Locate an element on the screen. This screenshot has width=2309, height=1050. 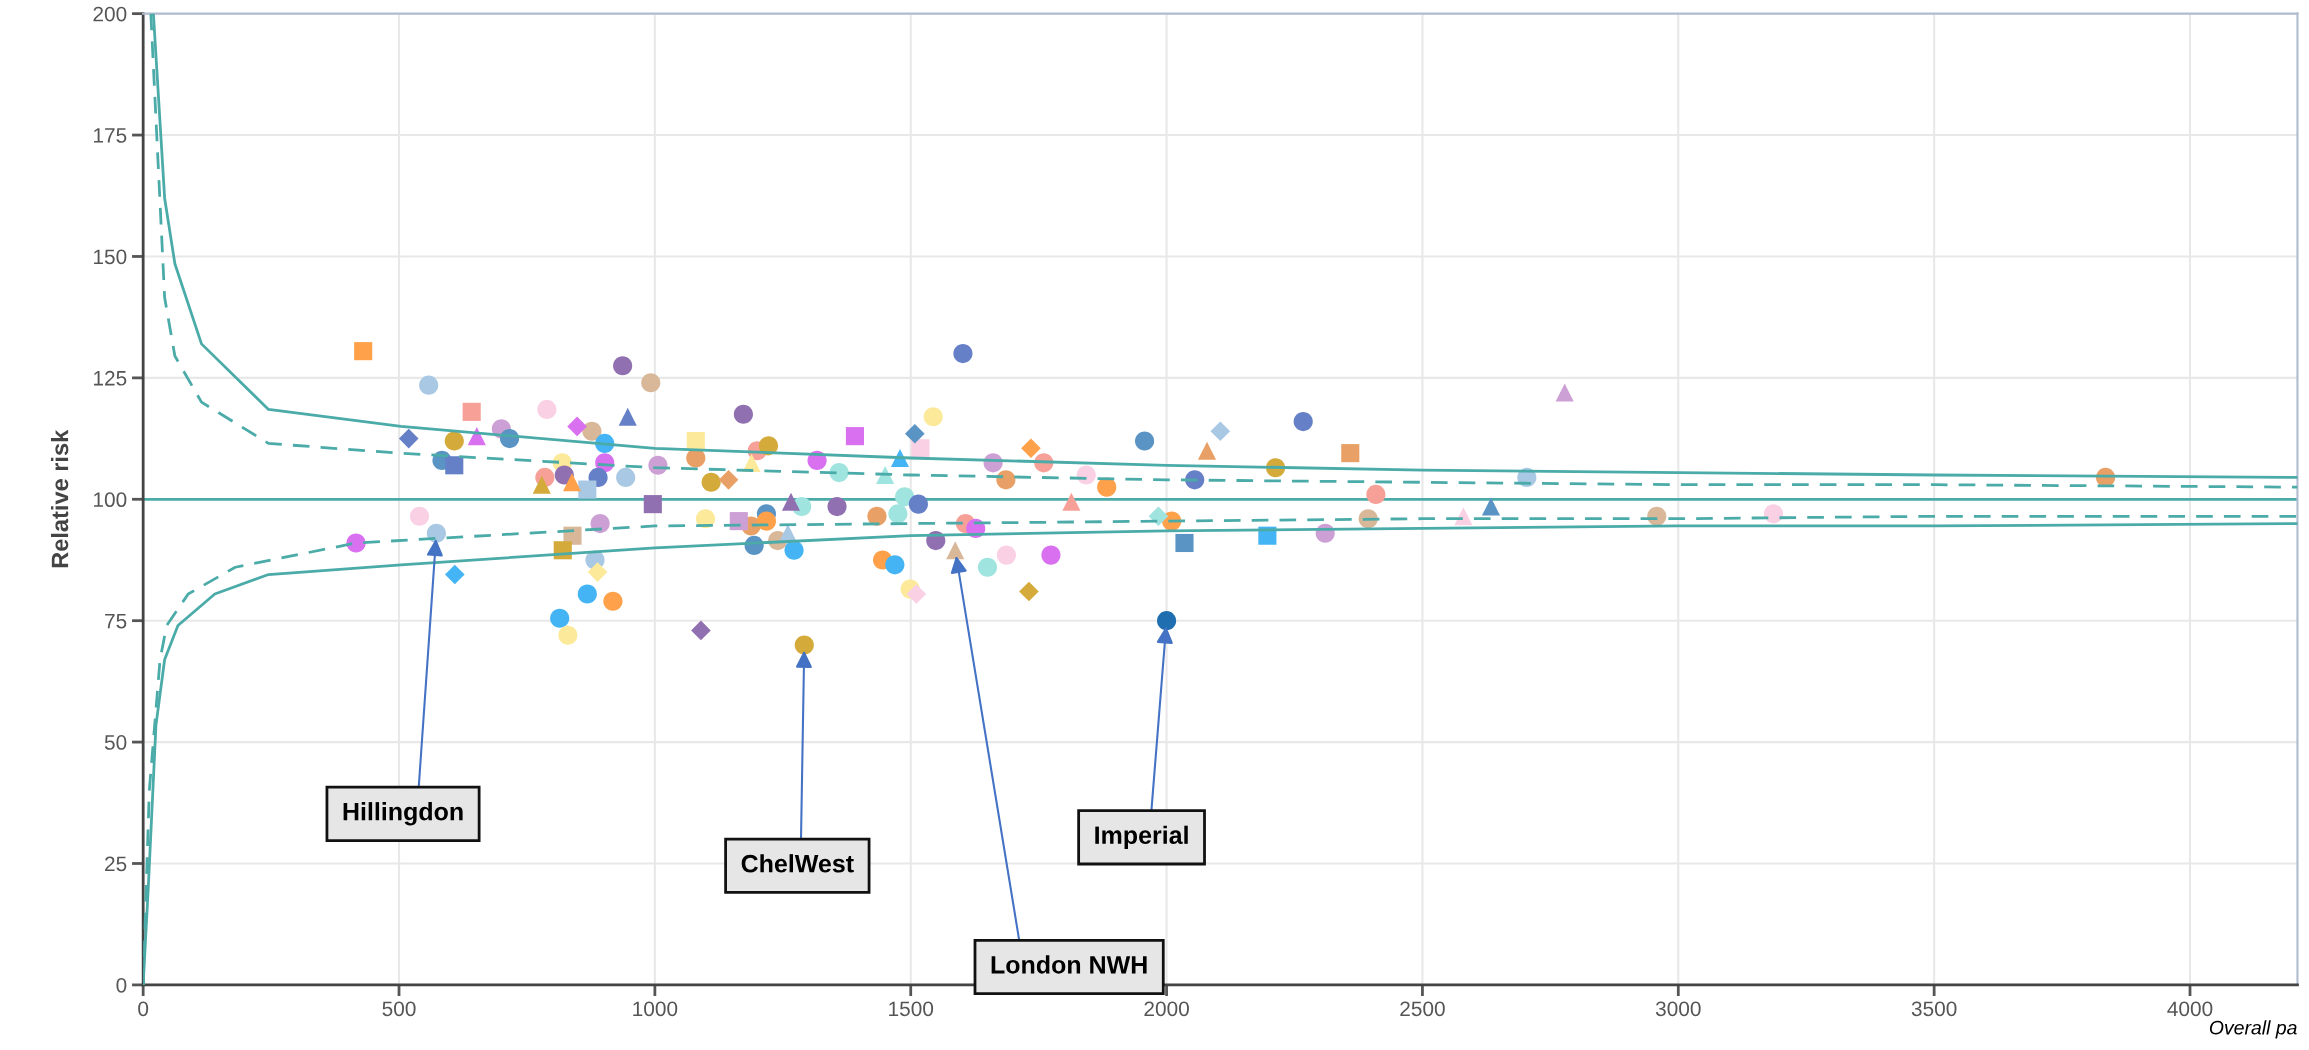
annotation: Hillingdon is located at coordinates (403, 814).